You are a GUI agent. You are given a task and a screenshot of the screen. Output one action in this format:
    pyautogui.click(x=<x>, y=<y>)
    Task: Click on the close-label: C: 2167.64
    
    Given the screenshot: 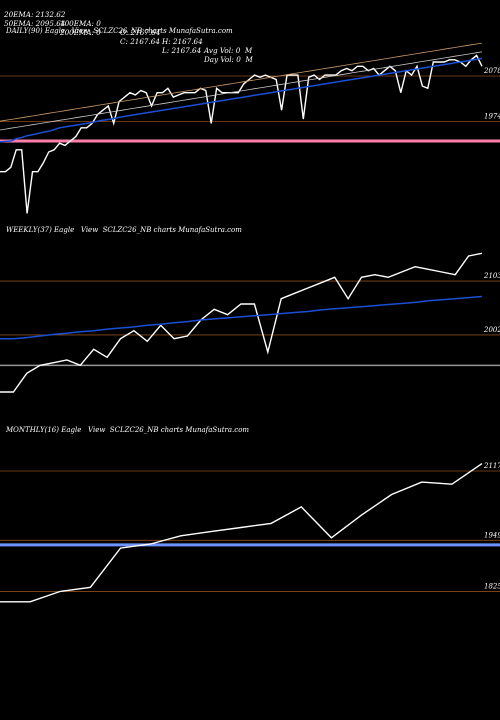 What is the action you would take?
    pyautogui.click(x=140, y=41)
    